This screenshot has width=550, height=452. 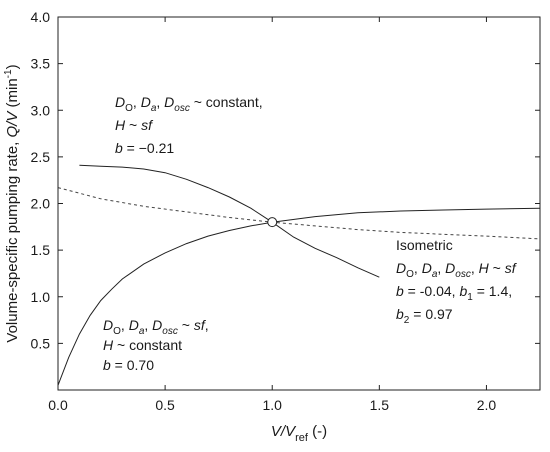 I want to click on annotation-upper-left-line-2: b = −0.21, so click(x=144, y=148).